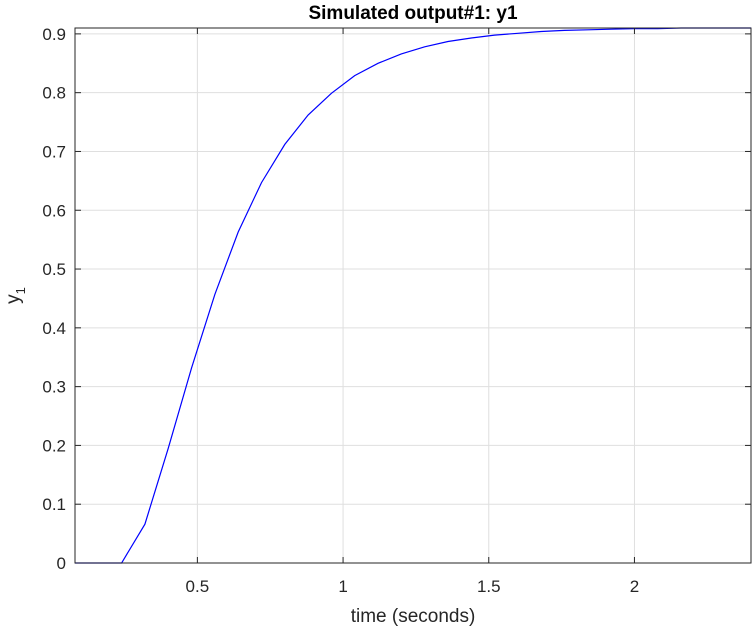 The height and width of the screenshot is (630, 754). I want to click on y-tick-label: 0.9, so click(54, 34).